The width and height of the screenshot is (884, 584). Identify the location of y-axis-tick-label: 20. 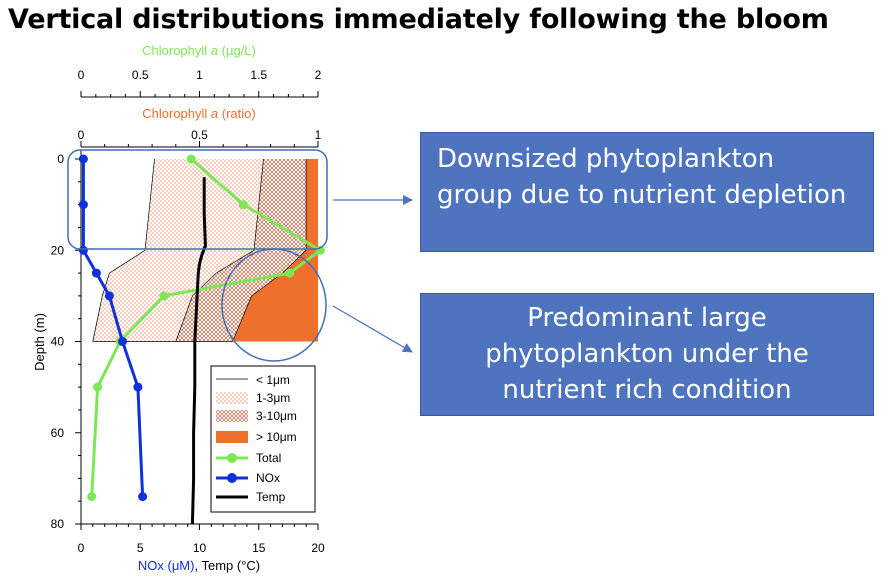
(58, 250).